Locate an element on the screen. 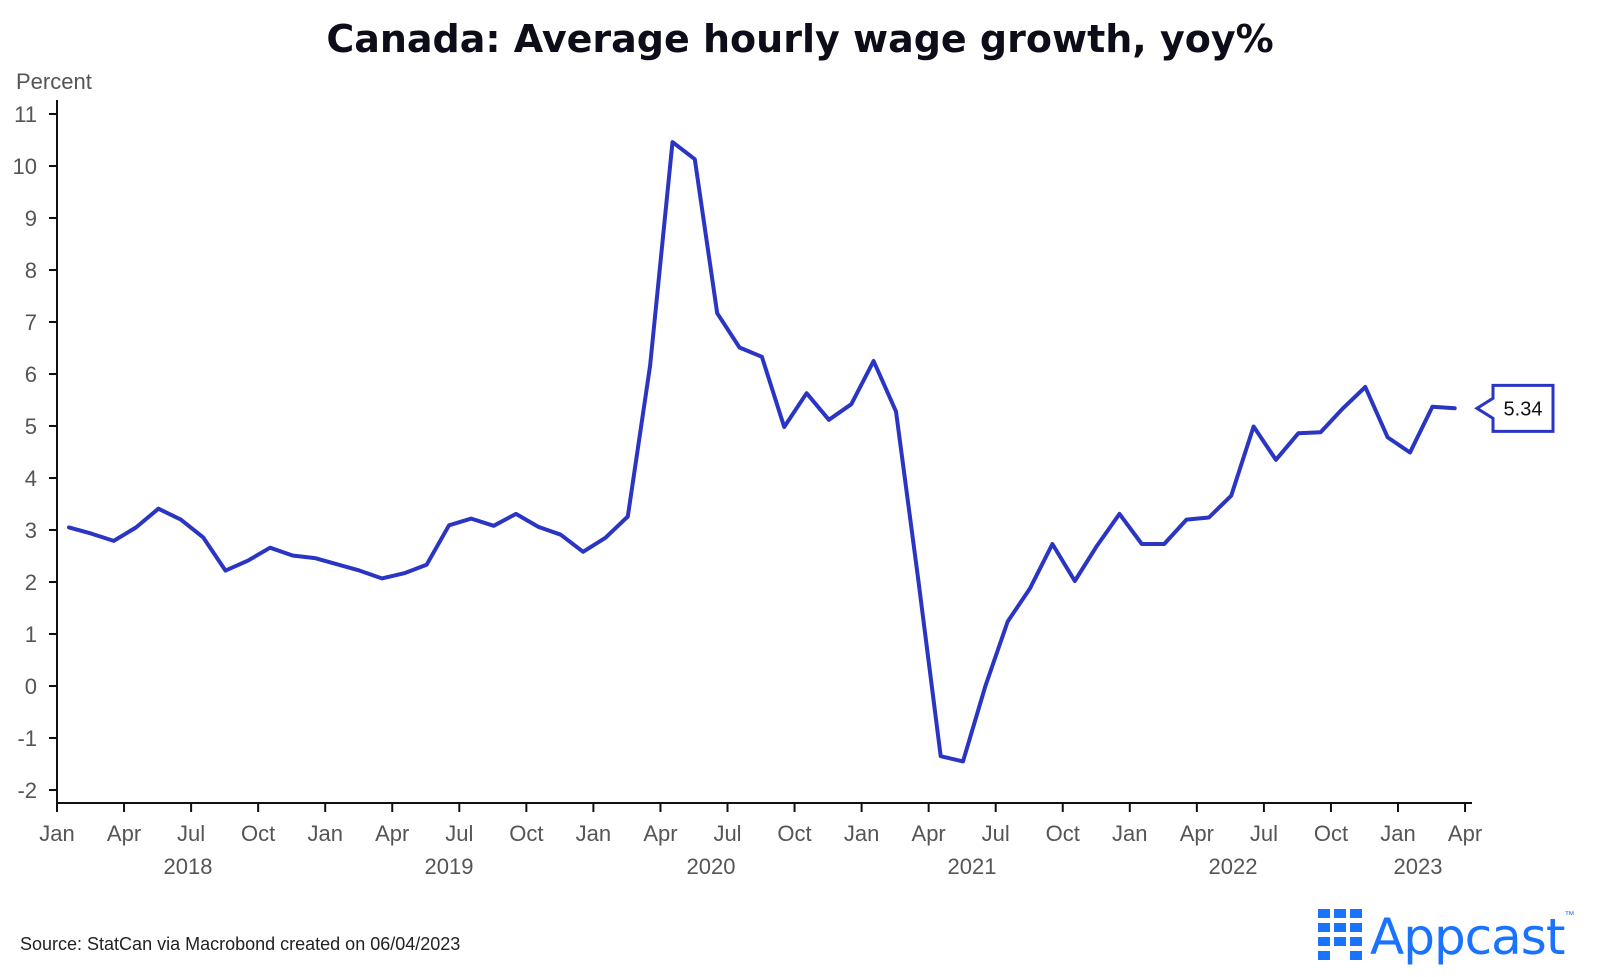 The height and width of the screenshot is (977, 1600). y-tick-label: -1 is located at coordinates (27, 738).